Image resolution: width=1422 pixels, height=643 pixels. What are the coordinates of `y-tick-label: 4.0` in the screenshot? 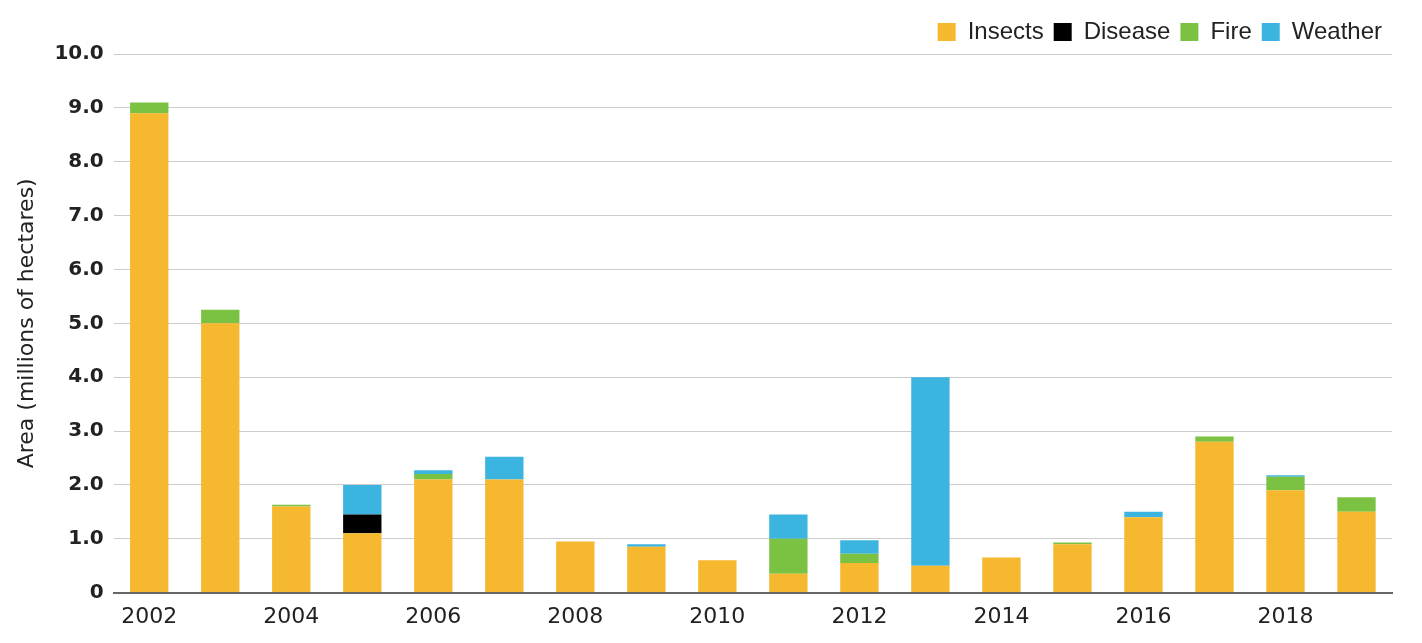 It's located at (86, 375).